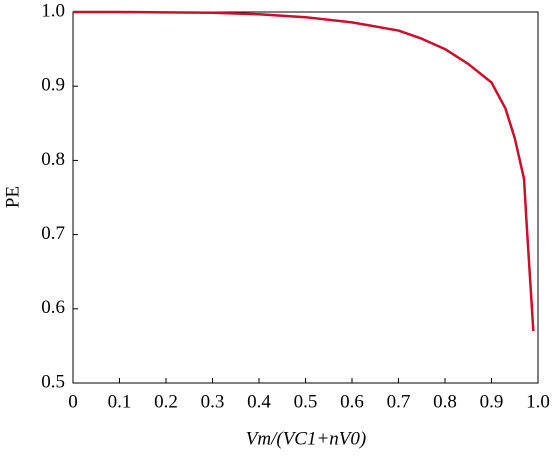 Image resolution: width=552 pixels, height=460 pixels. Describe the element at coordinates (73, 401) in the screenshot. I see `x-tick-label: 0` at that location.